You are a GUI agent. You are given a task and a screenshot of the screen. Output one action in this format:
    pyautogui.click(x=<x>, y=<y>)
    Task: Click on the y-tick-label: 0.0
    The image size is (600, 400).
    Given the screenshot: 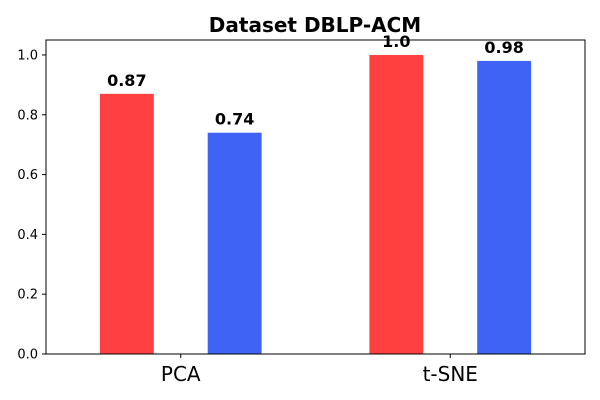 What is the action you would take?
    pyautogui.click(x=27, y=355)
    